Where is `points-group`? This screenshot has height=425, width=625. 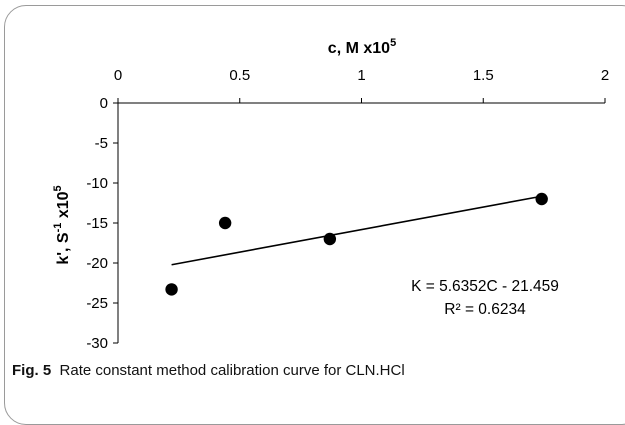 points-group is located at coordinates (356, 244).